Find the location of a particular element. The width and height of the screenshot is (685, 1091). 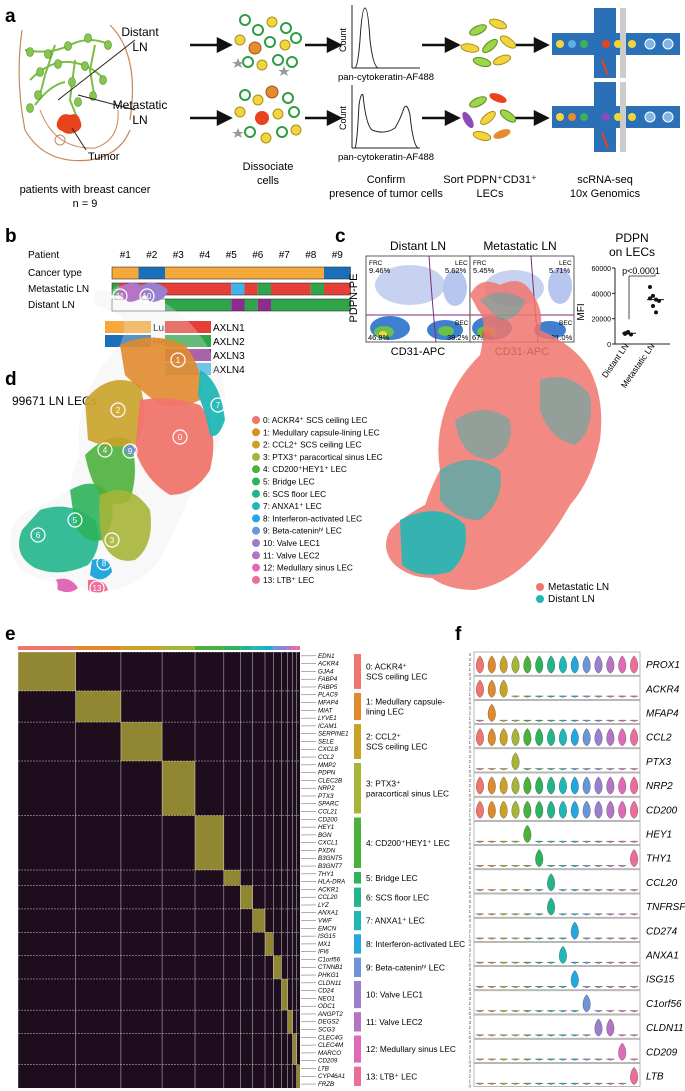

heatmap-gene-label: PLAC9 is located at coordinates (328, 695).